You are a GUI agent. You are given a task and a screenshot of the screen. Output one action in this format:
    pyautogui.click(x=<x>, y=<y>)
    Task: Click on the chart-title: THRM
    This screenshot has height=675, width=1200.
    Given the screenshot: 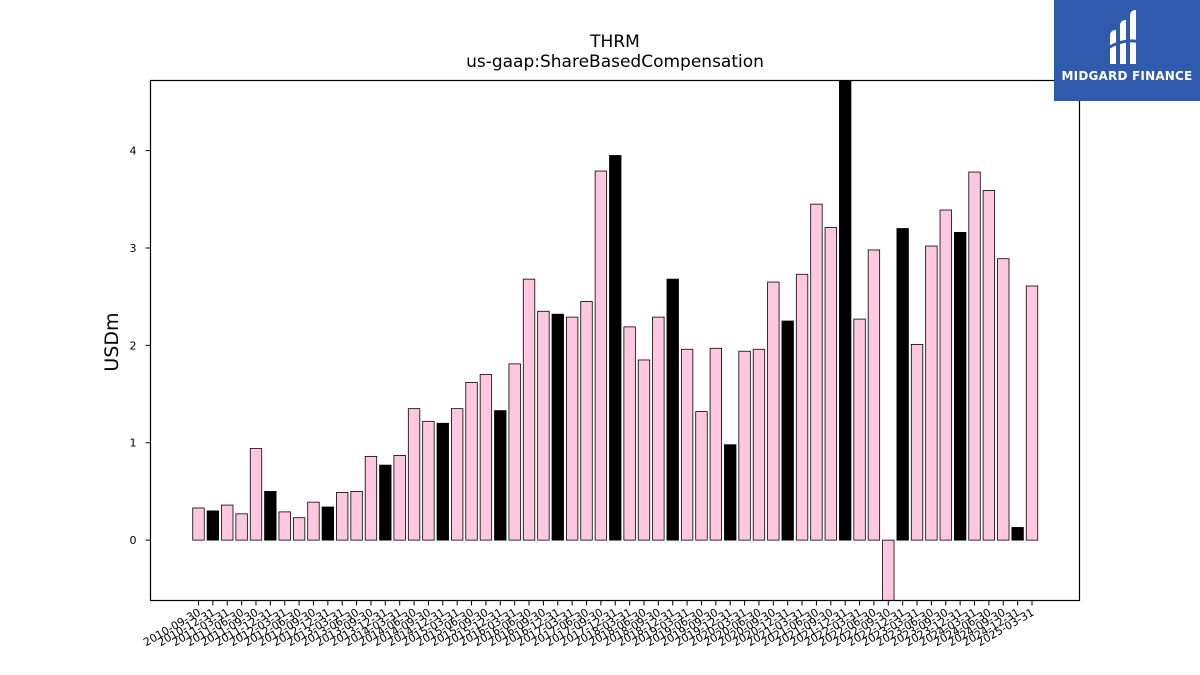 What is the action you would take?
    pyautogui.click(x=615, y=42)
    